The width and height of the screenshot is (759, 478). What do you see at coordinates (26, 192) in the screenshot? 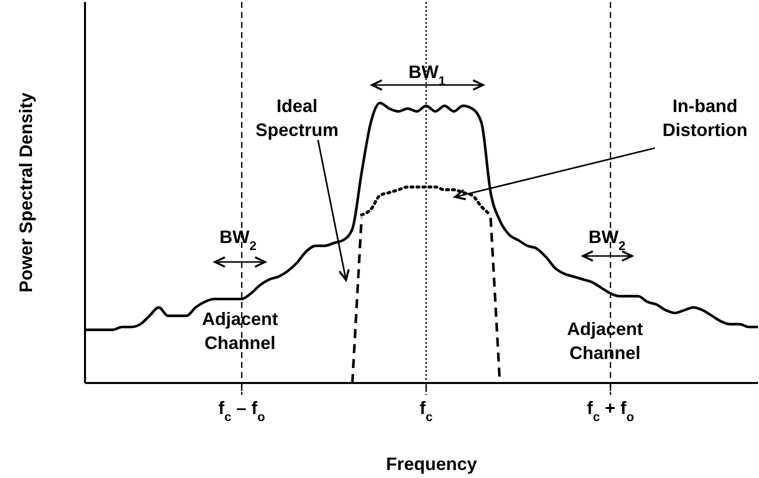
I see `y-axis-title: Power Spectral Density` at bounding box center [26, 192].